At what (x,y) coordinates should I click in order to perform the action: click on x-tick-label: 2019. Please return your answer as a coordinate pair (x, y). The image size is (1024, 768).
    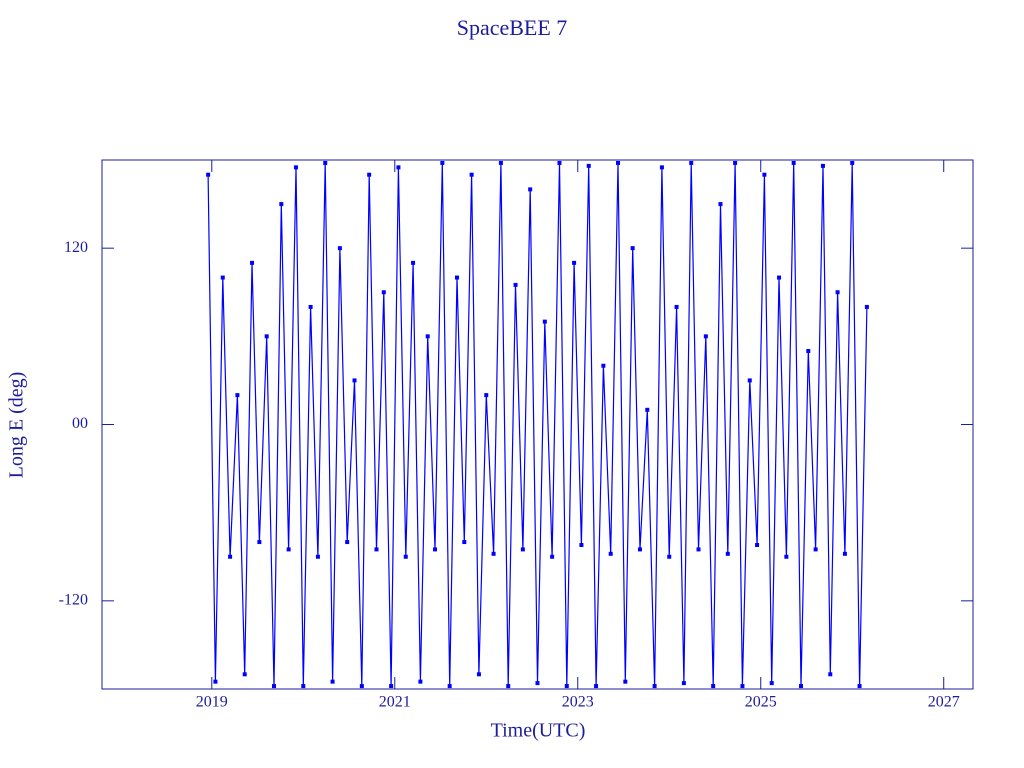
    Looking at the image, I should click on (212, 702).